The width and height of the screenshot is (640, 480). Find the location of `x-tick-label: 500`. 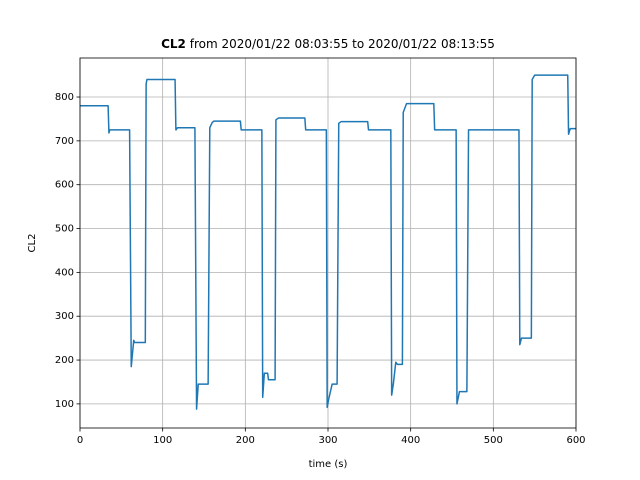

x-tick-label: 500 is located at coordinates (493, 440).